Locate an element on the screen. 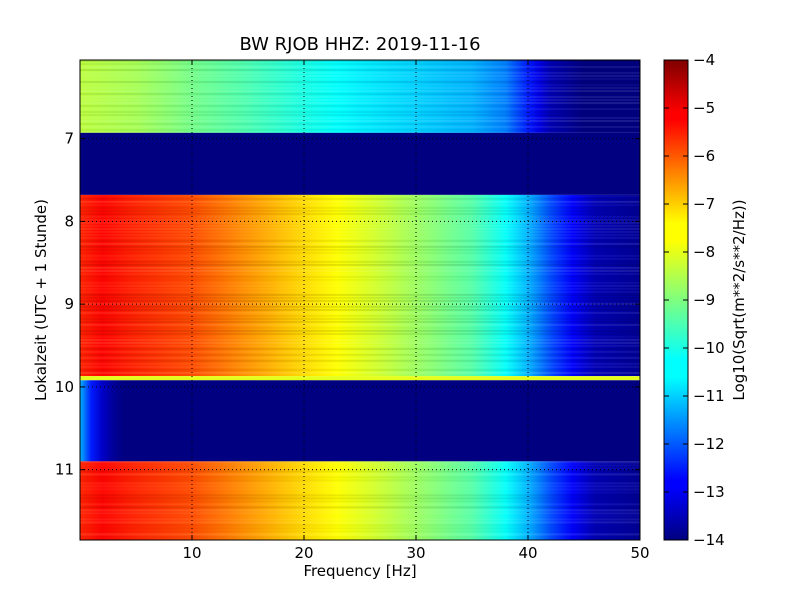  time-segment-no_data is located at coordinates (360, 163).